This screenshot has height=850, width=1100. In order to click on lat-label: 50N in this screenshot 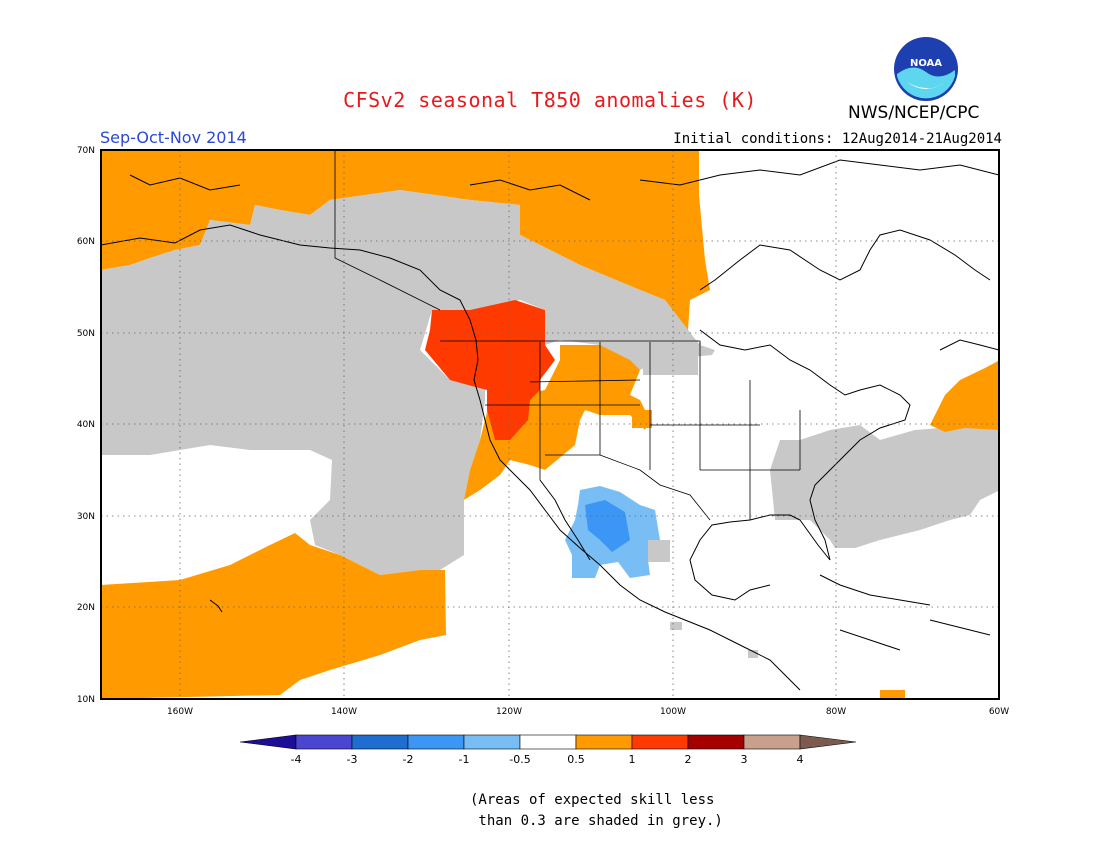, I will do `click(86, 334)`.